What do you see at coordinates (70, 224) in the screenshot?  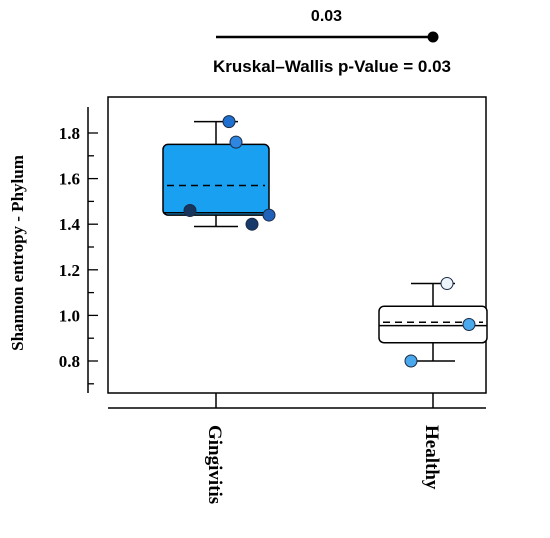 I see `y-tick-label: 1.4` at bounding box center [70, 224].